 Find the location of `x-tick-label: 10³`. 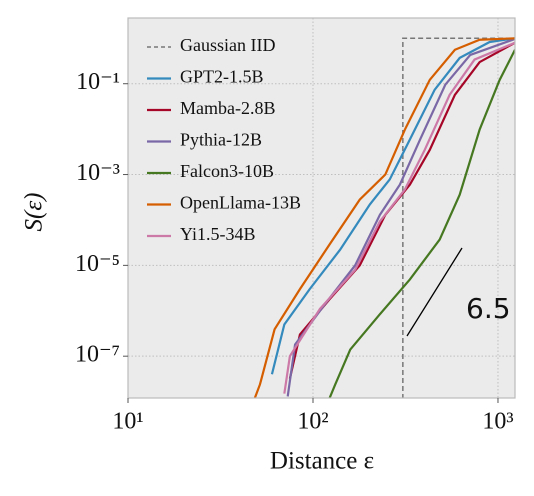

x-tick-label: 10³ is located at coordinates (497, 422).